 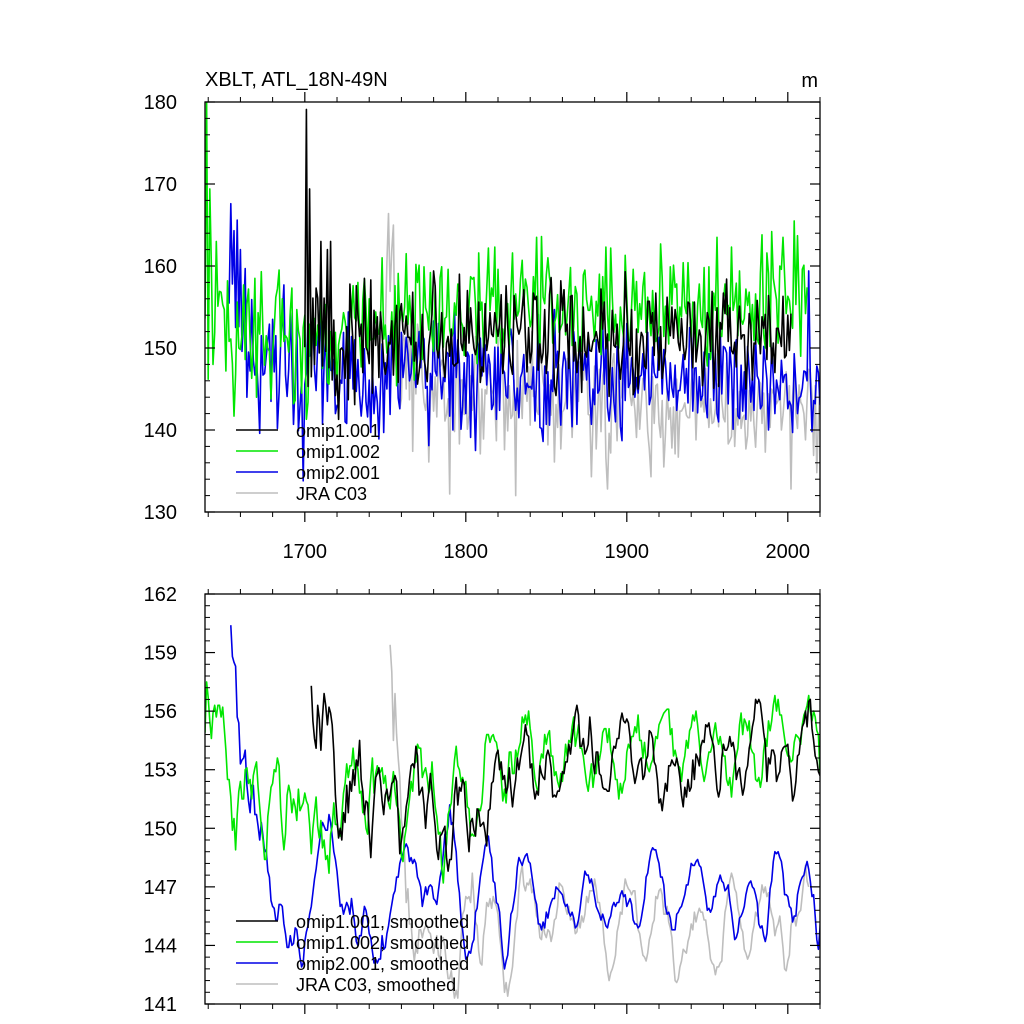 I want to click on y-tick-label: 130, so click(x=160, y=513).